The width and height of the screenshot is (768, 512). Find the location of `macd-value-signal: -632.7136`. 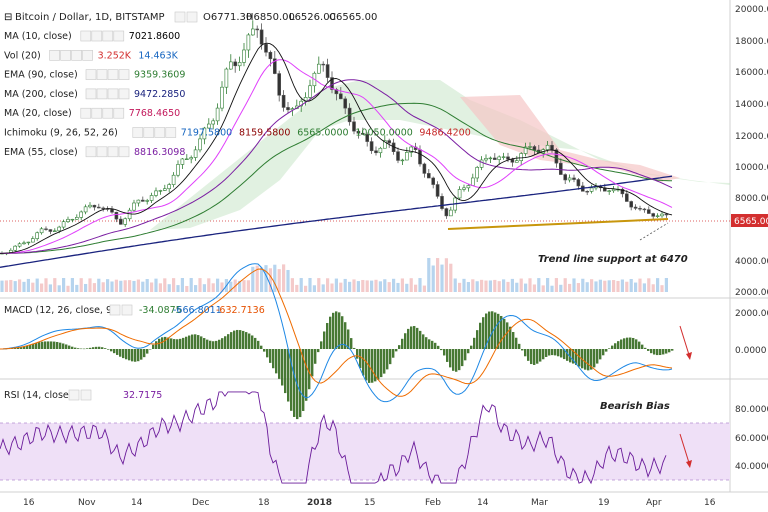

macd-value-signal: -632.7136 is located at coordinates (240, 310).